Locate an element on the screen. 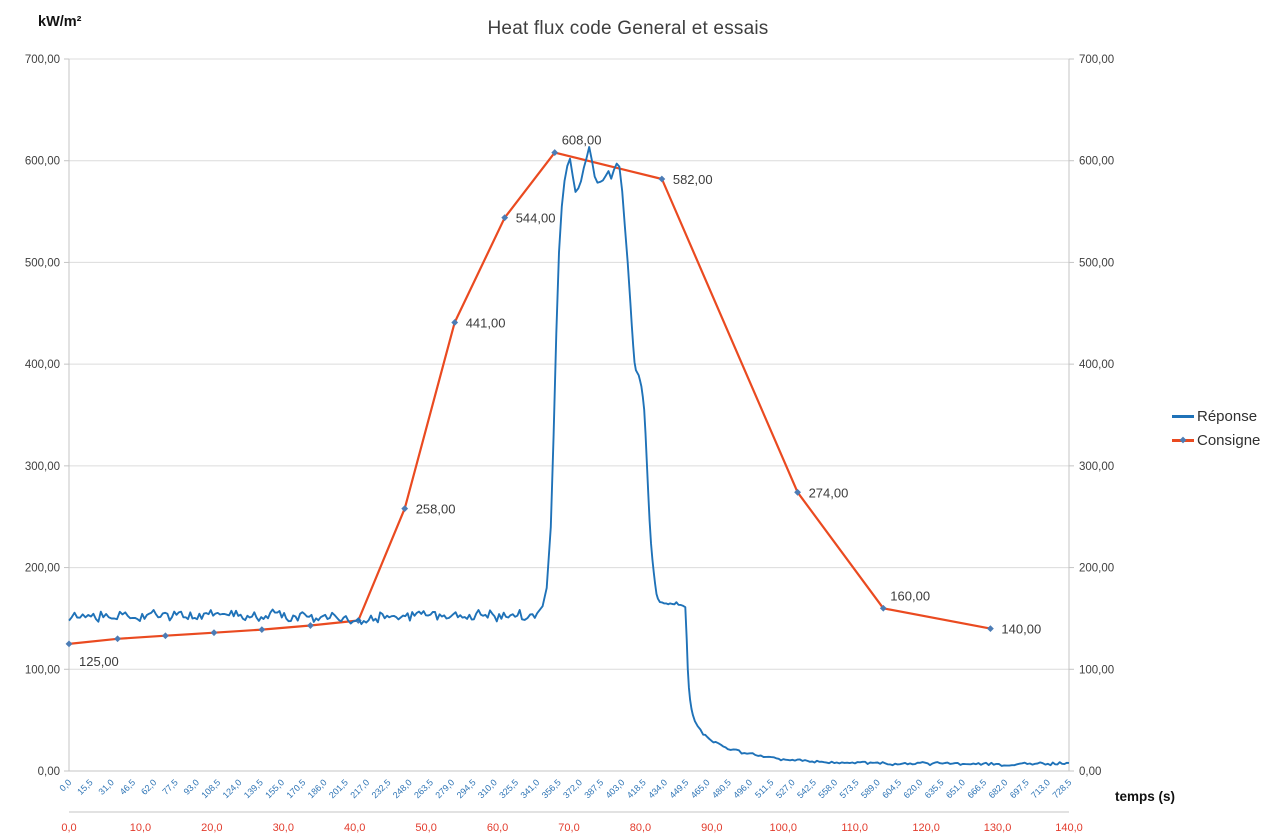  data-label: 160,00 is located at coordinates (910, 595).